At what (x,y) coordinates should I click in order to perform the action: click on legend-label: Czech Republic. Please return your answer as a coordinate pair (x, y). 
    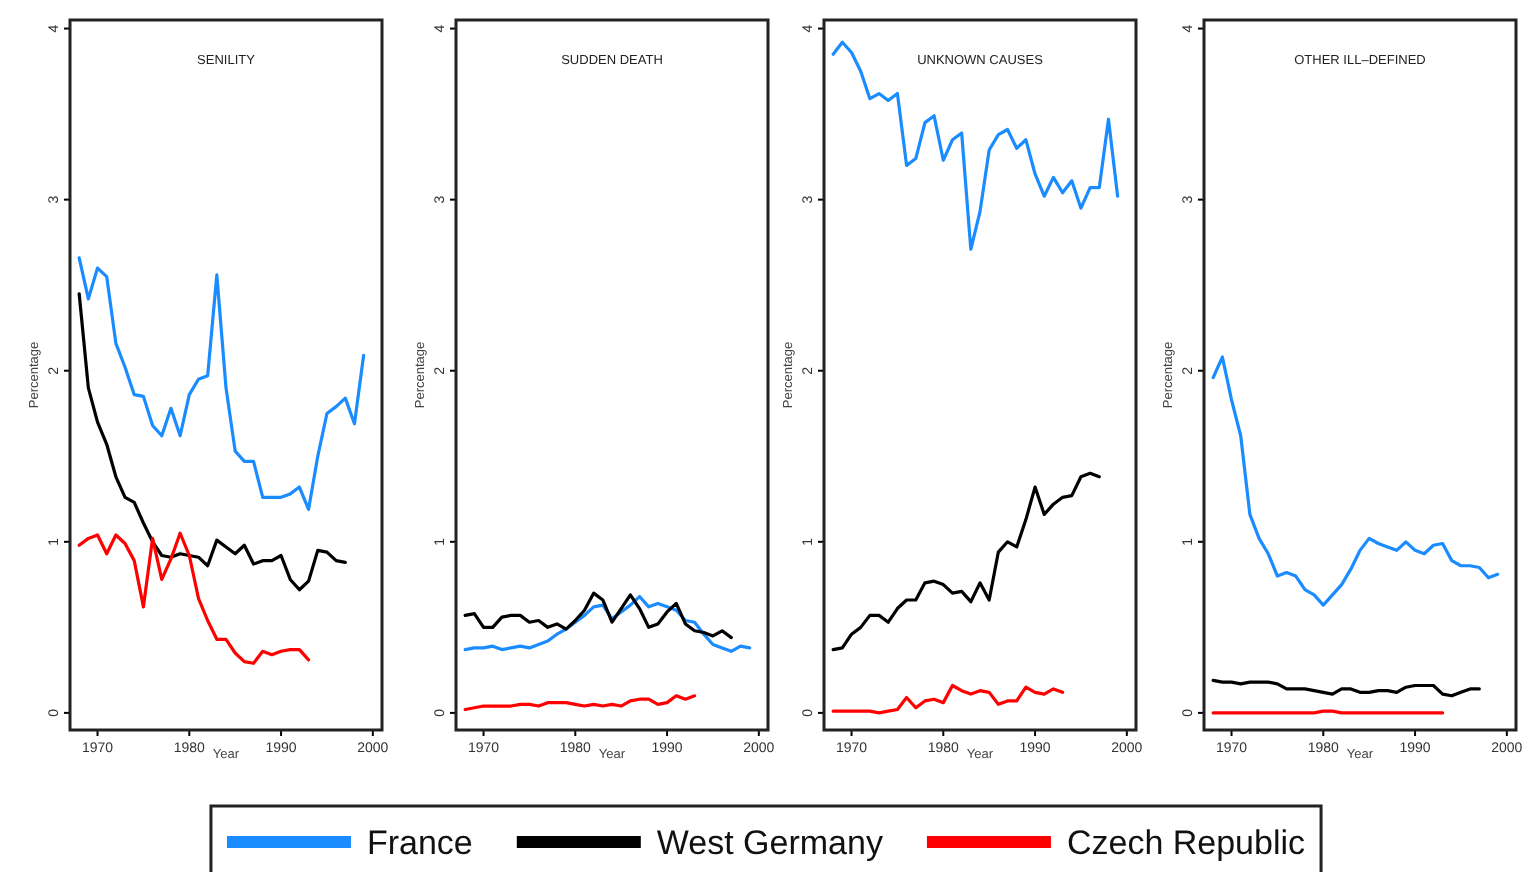
    Looking at the image, I should click on (1186, 843).